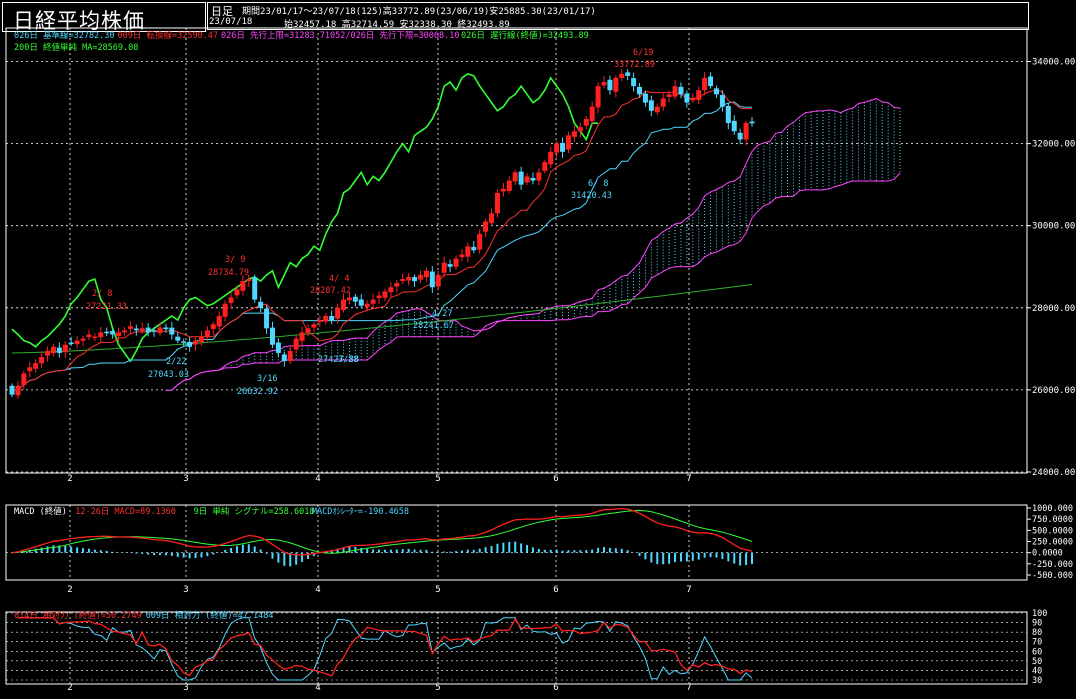 The image size is (1076, 699). I want to click on title-box: 日経平均株価, so click(104, 17).